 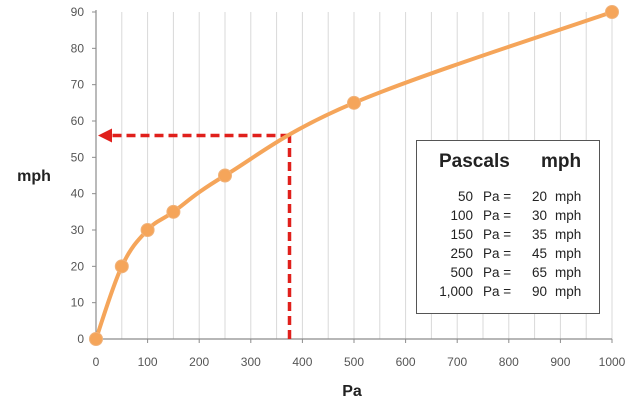 I want to click on legend-mph-value: 90, so click(x=539, y=291).